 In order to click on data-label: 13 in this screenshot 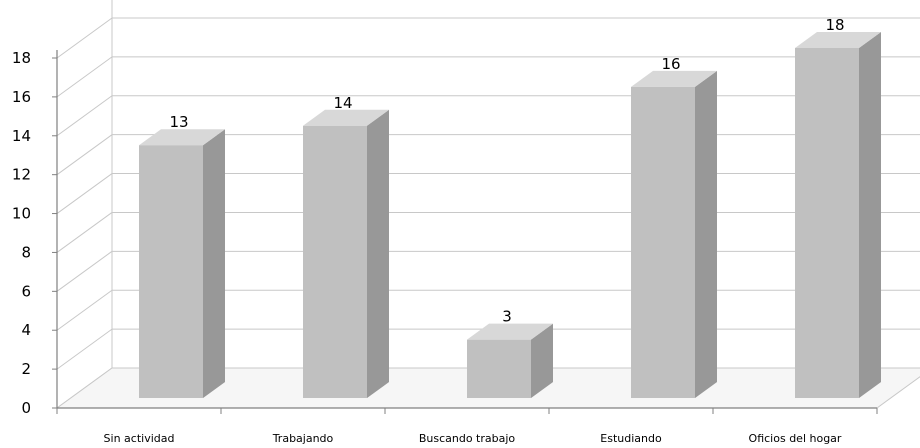, I will do `click(178, 122)`.